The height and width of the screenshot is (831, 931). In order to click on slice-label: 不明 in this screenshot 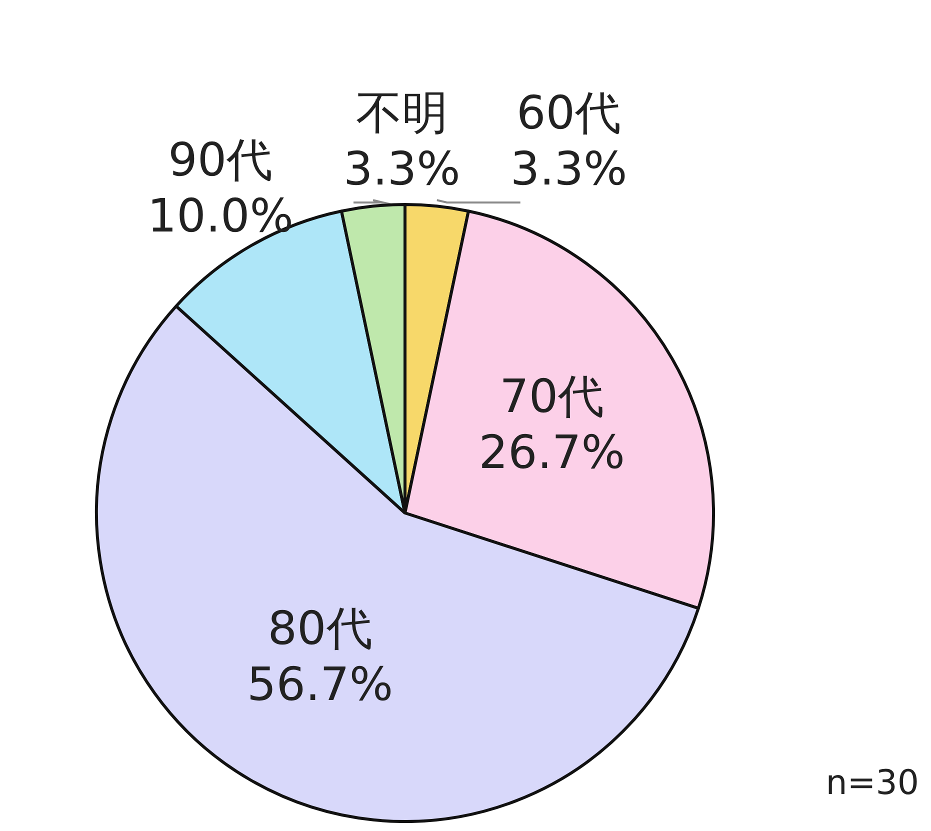, I will do `click(402, 112)`.